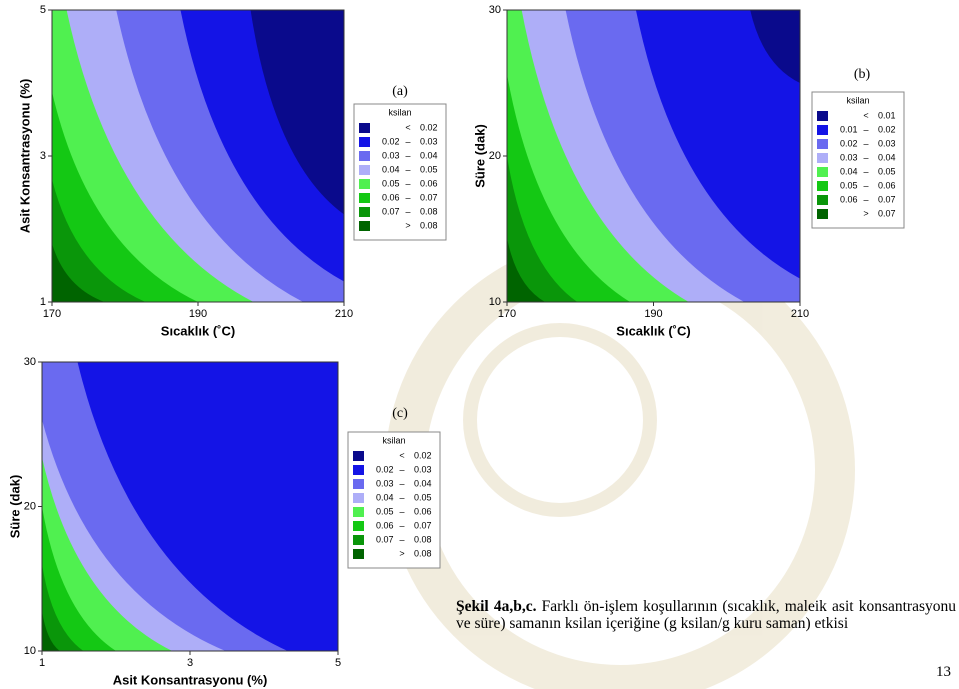 This screenshot has height=689, width=959. What do you see at coordinates (24, 156) in the screenshot?
I see `y-axis-label: Asit Konsantrasyonu (%)` at bounding box center [24, 156].